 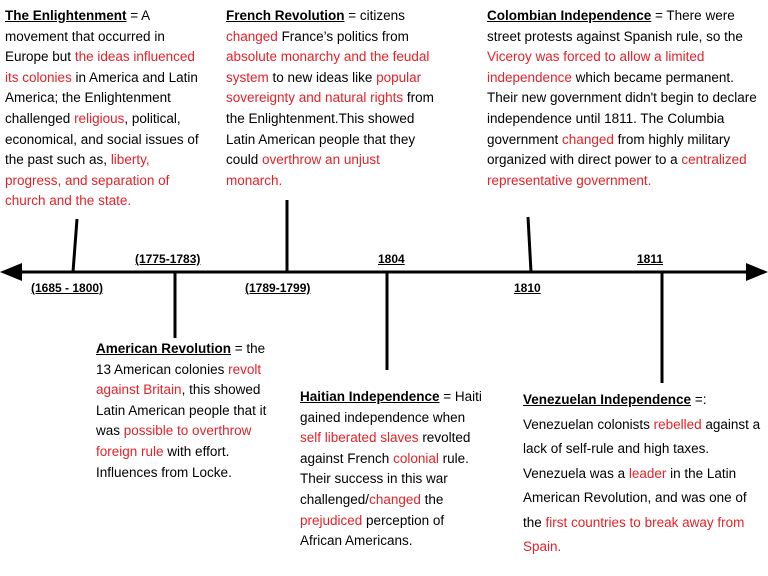 I want to click on tick-colombia, so click(x=529, y=244).